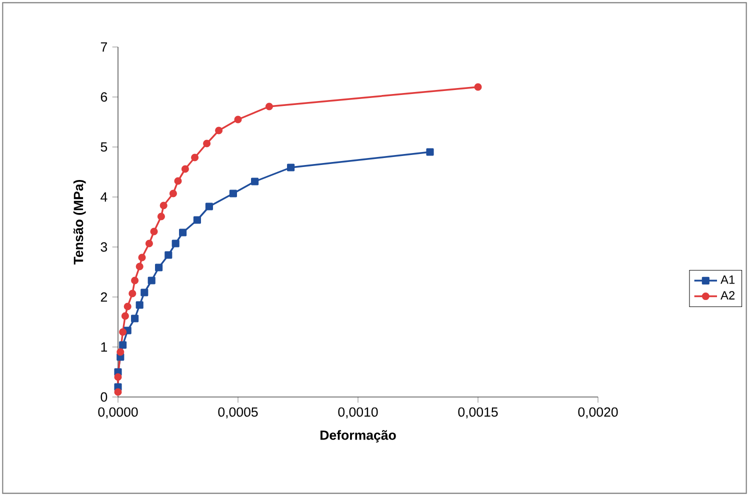  I want to click on y-tick-label: 6, so click(104, 97).